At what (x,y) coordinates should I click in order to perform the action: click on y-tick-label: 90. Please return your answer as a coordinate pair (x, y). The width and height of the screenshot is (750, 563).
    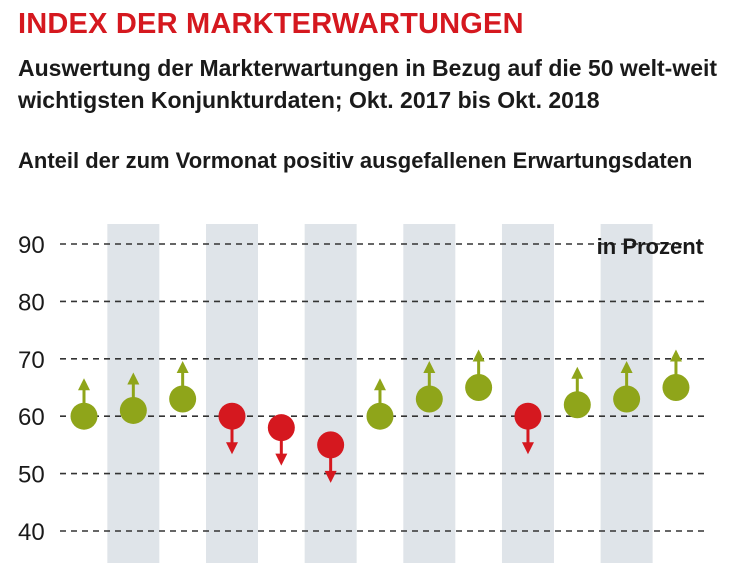
    Looking at the image, I should click on (31, 245).